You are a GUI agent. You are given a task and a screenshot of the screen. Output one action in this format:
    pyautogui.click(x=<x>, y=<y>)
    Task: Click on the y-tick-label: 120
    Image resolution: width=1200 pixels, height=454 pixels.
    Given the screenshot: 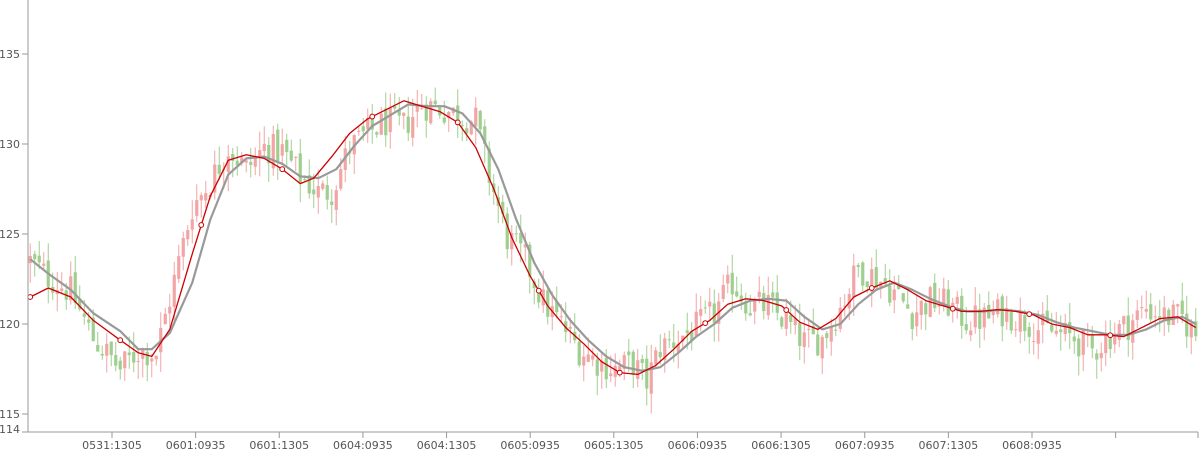 What is the action you would take?
    pyautogui.click(x=10, y=324)
    